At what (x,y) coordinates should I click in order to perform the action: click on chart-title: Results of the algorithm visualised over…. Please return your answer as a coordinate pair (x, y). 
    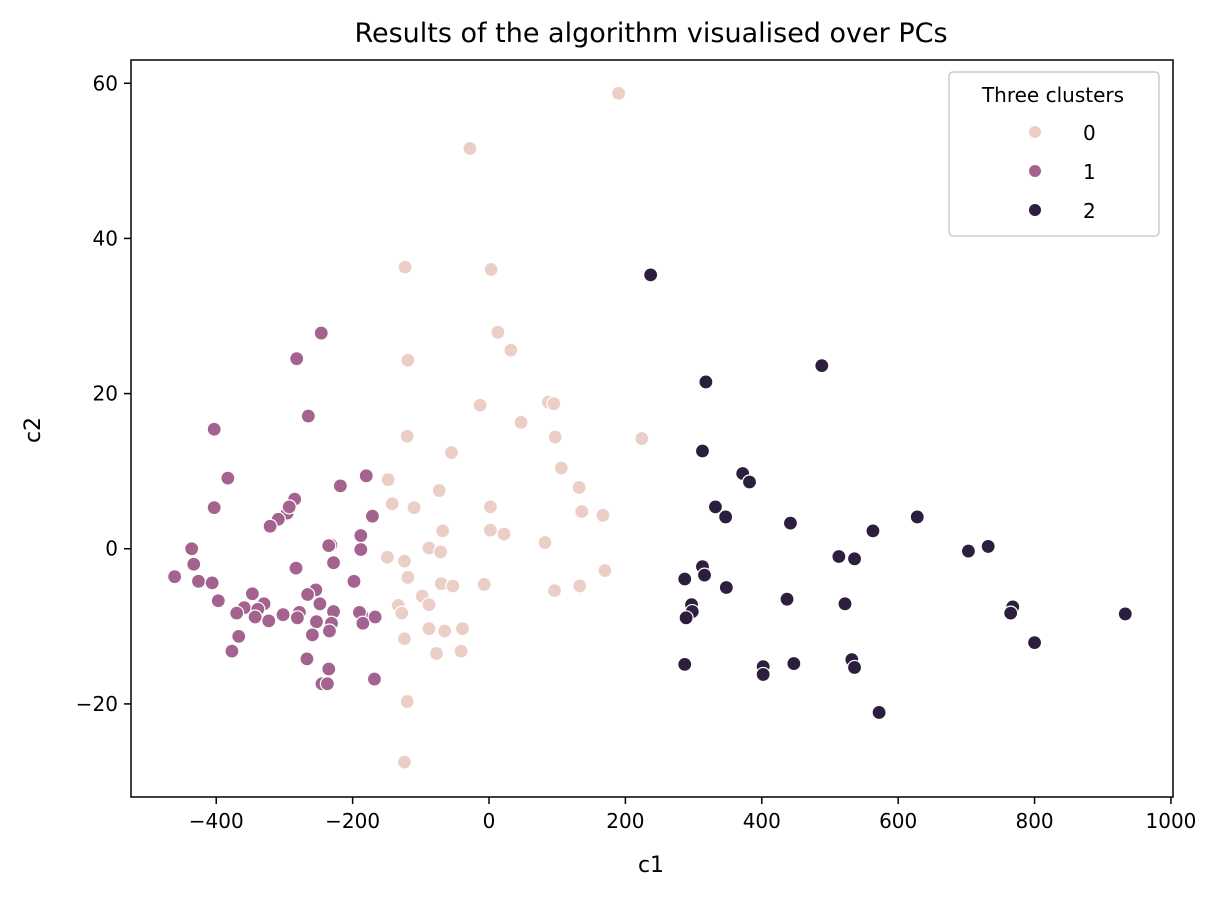
    Looking at the image, I should click on (650, 33).